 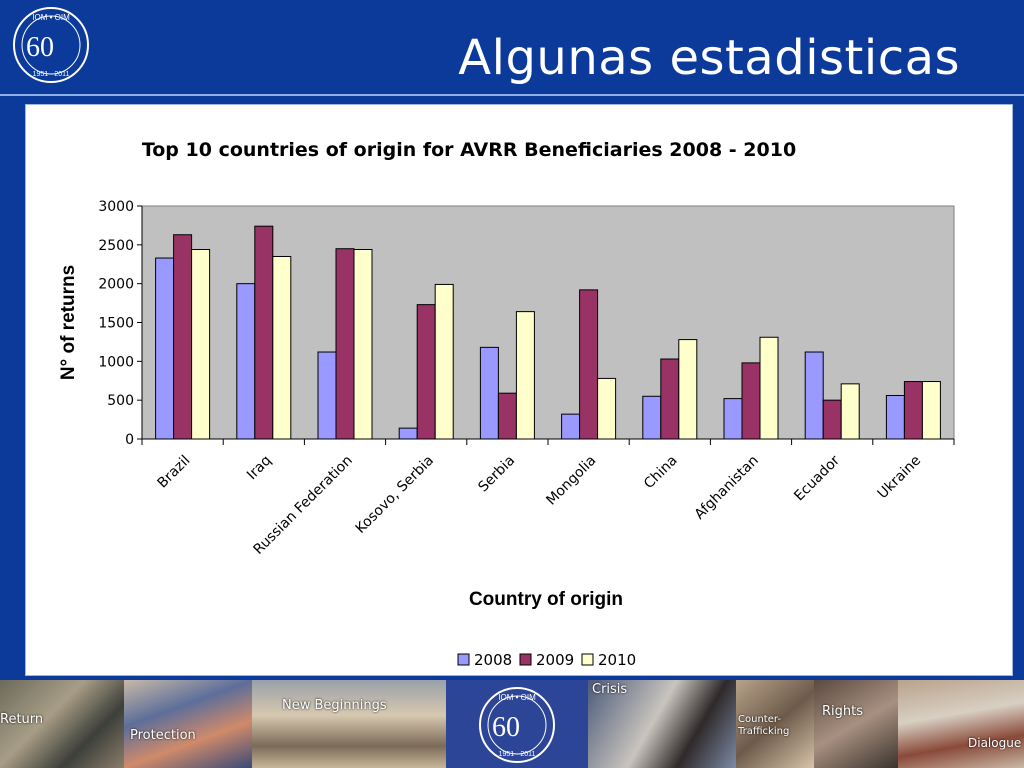 I want to click on legend-swatch-2010, so click(x=587, y=659).